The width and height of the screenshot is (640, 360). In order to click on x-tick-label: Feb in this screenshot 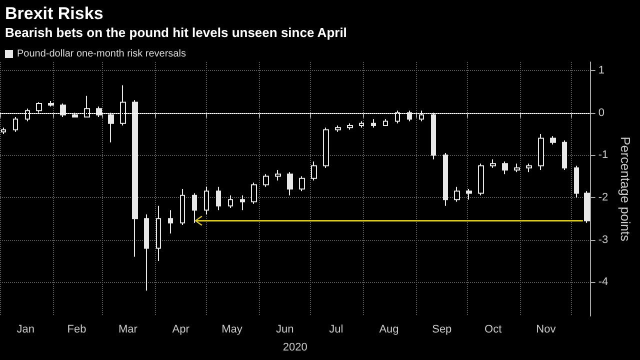, I will do `click(76, 330)`.